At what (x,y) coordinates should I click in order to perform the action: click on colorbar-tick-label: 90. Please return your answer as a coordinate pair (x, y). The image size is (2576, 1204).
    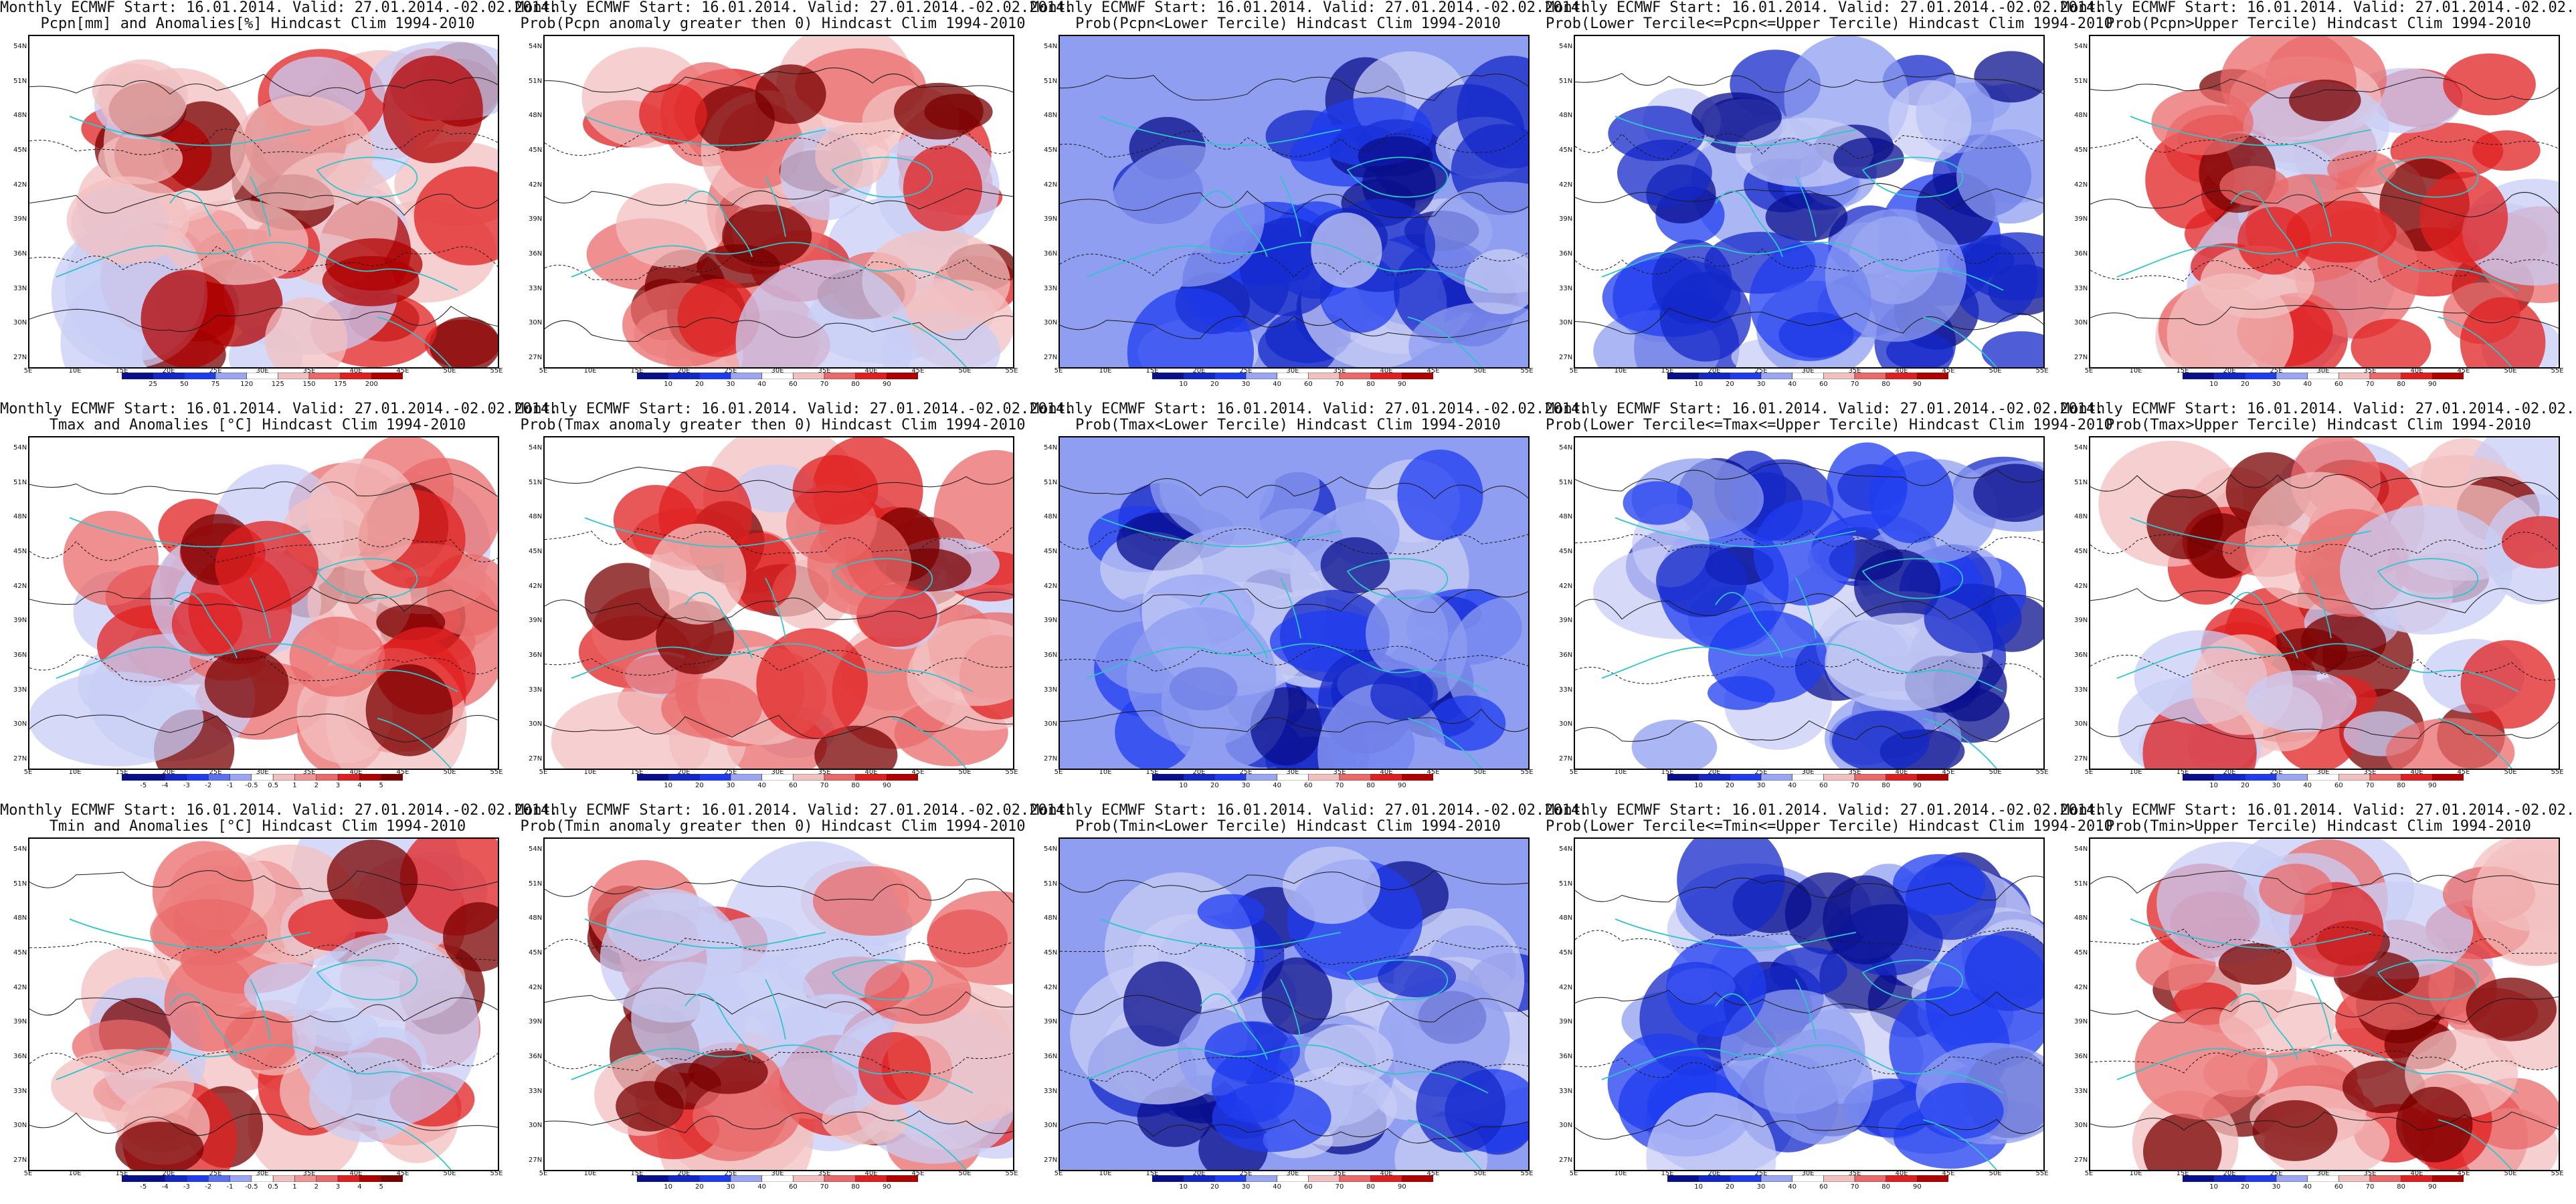
    Looking at the image, I should click on (1401, 1187).